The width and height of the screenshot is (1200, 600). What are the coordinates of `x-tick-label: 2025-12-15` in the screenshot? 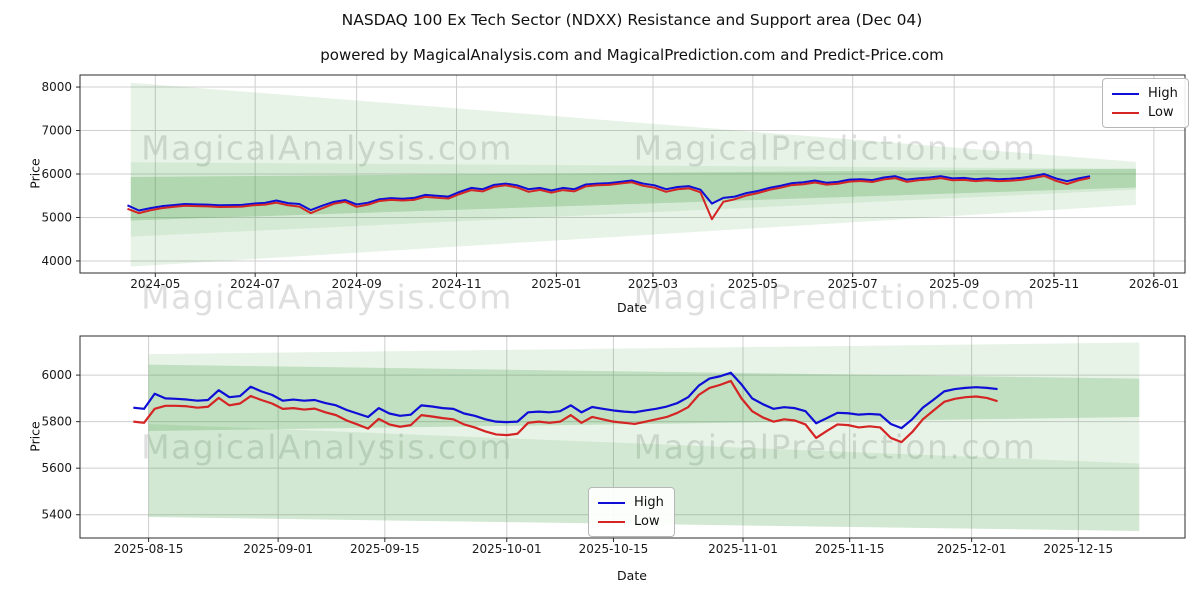 It's located at (1078, 549).